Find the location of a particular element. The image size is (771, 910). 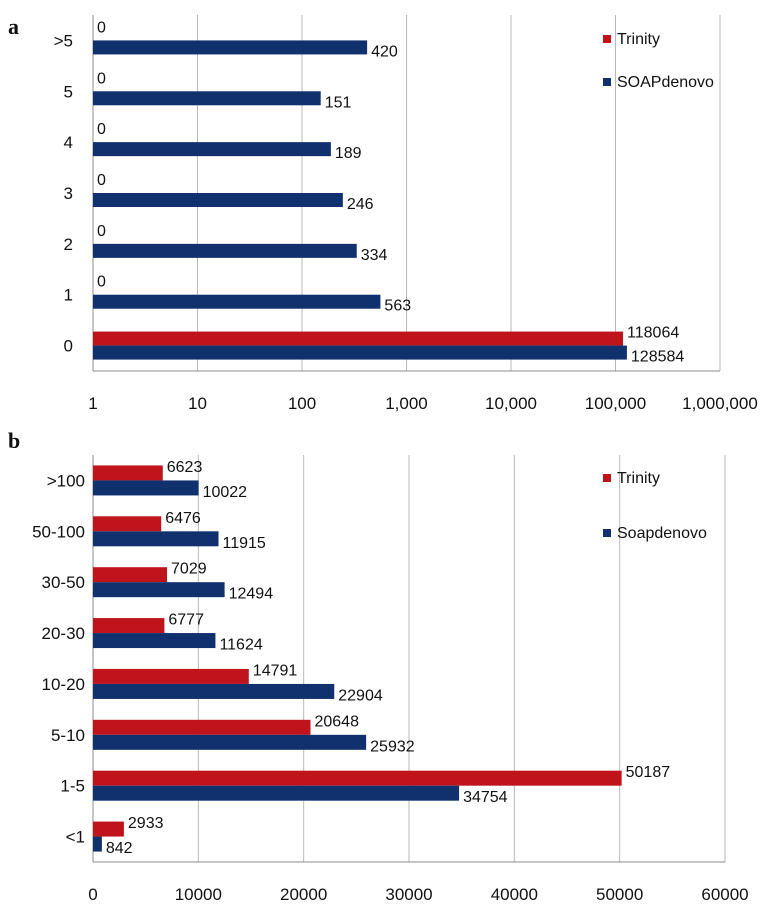

x-tick-label: 1 is located at coordinates (92, 403).